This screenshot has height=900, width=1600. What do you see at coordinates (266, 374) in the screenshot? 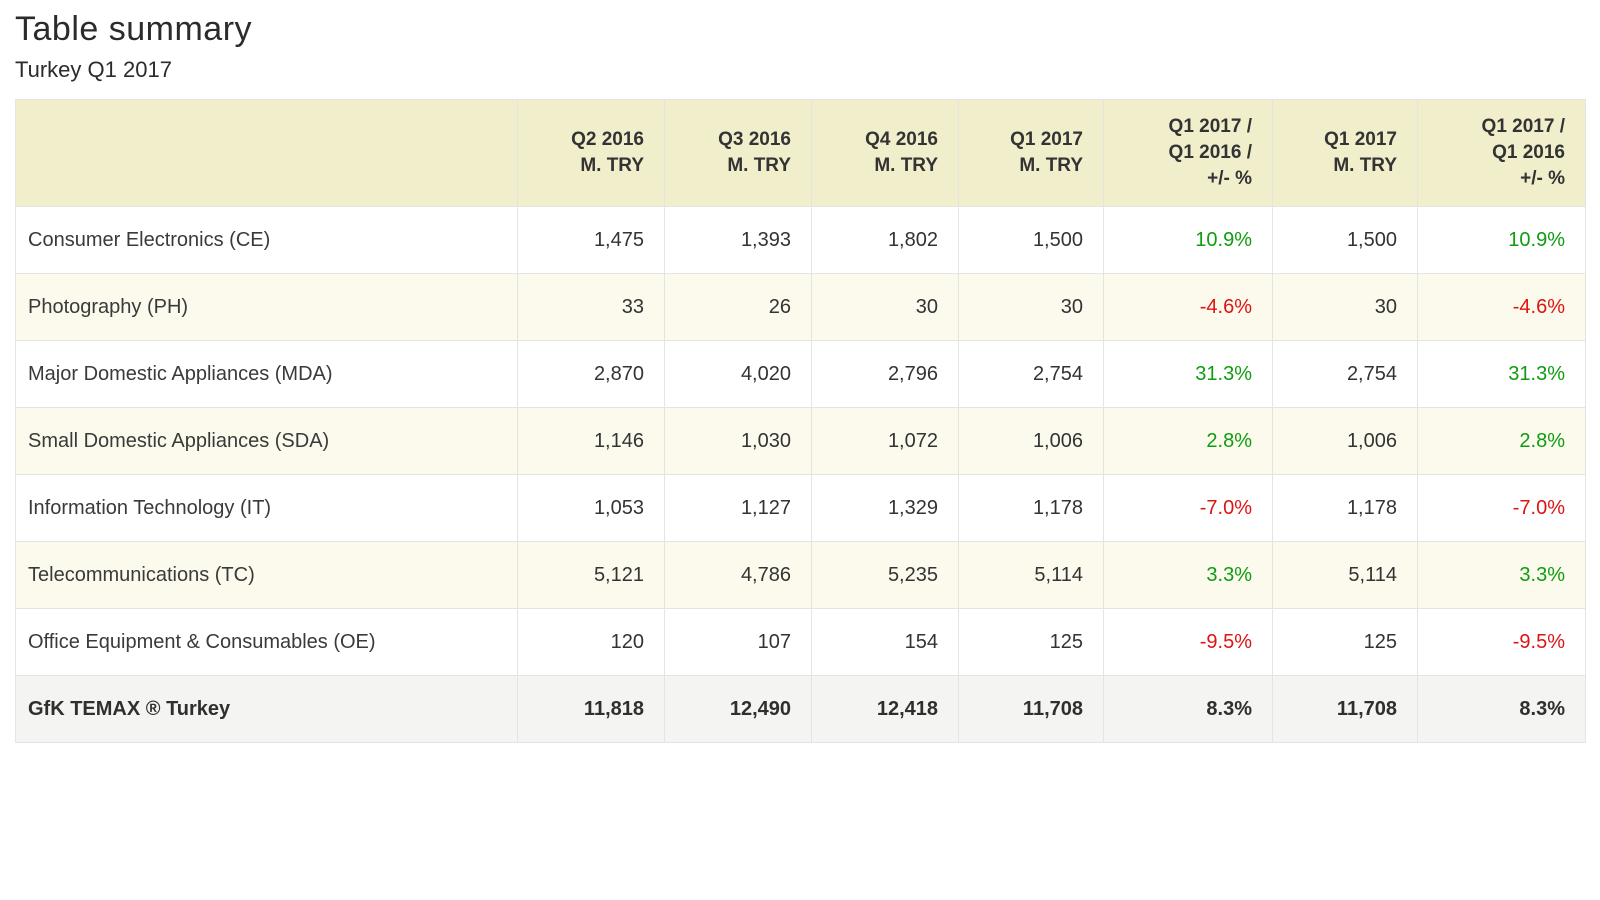
I see `row-label: Major Domestic Appliances (MDA)` at bounding box center [266, 374].